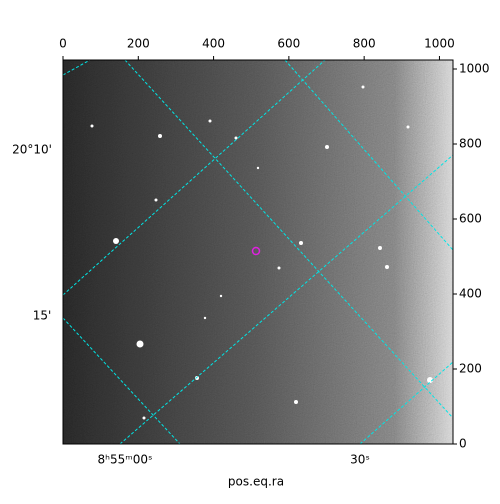 The width and height of the screenshot is (500, 504). I want to click on x-tick-label: 600, so click(288, 44).